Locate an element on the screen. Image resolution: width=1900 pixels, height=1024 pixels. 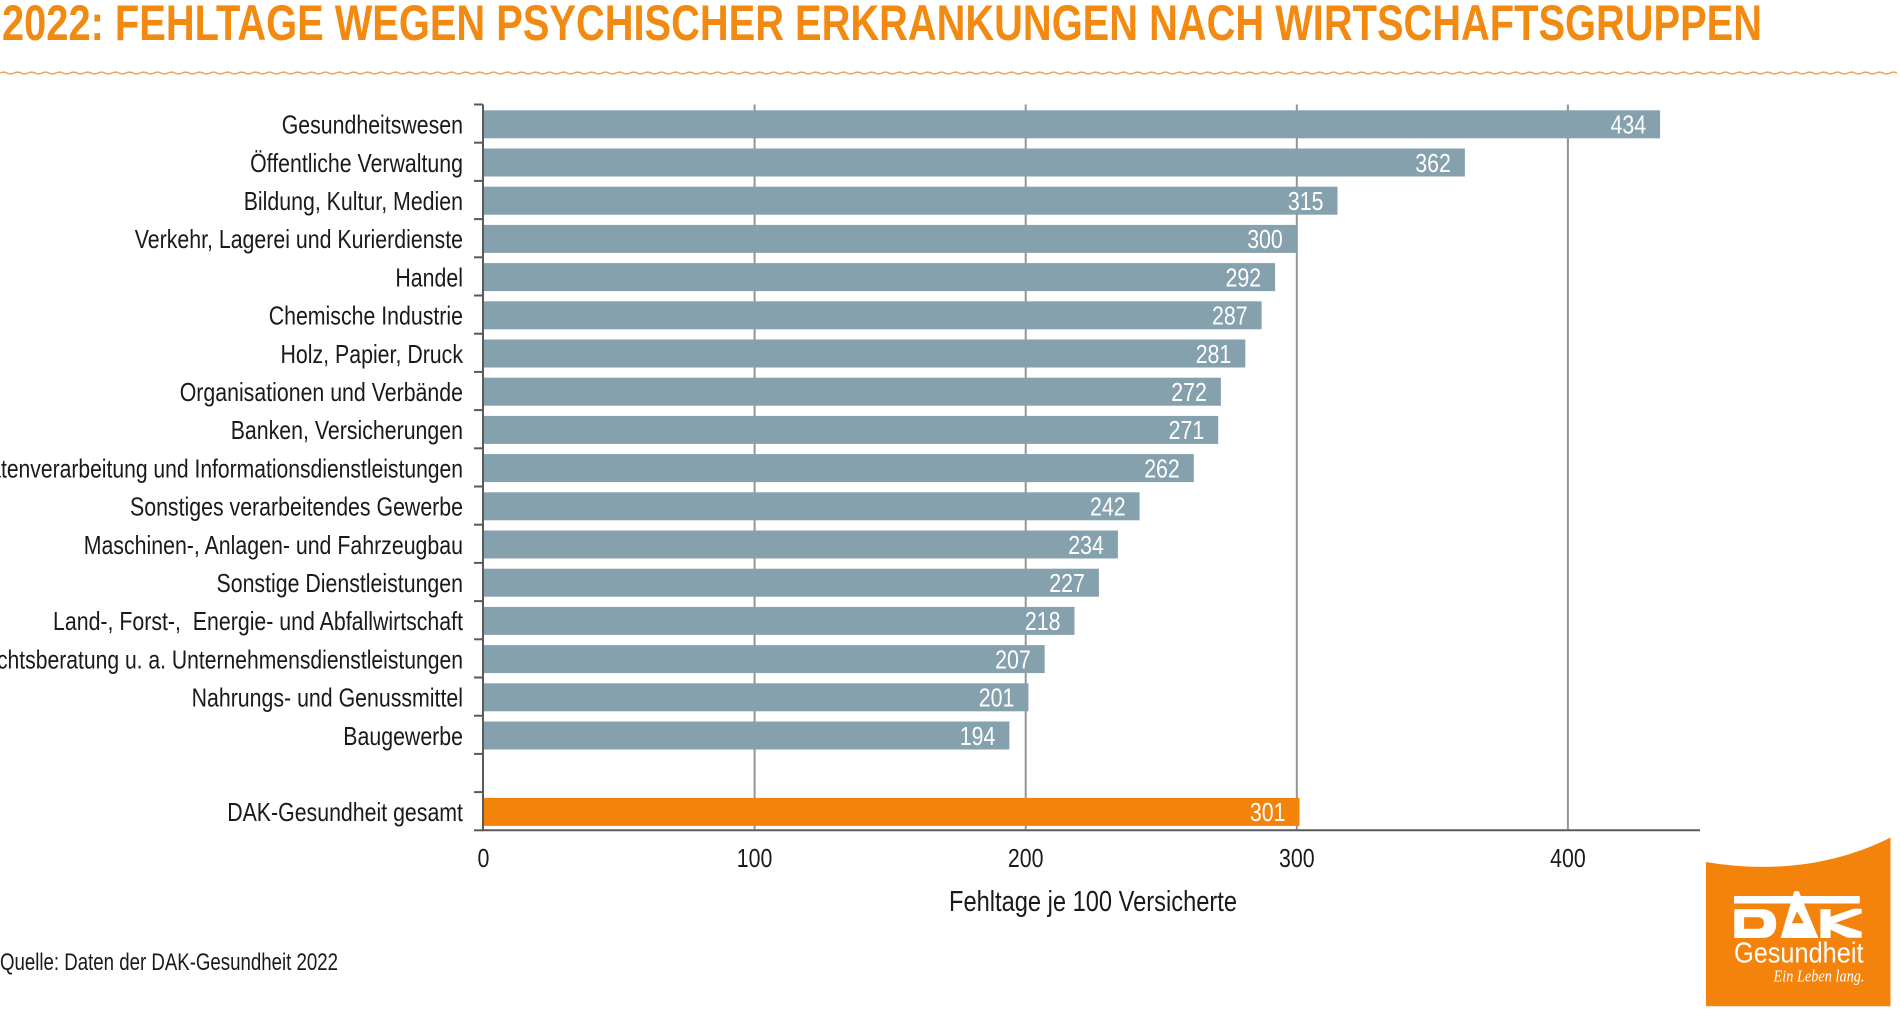
svg-text: Baugewerbe is located at coordinates (403, 736).